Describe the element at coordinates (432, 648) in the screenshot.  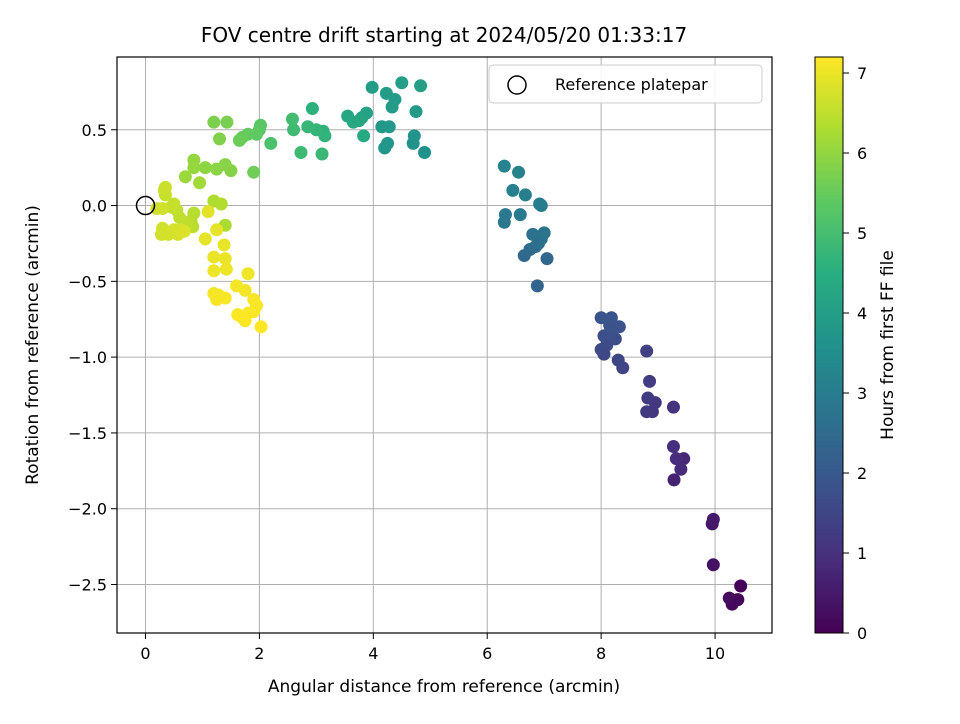
I see `x-axis-ticks: 0 2 4 6 8 10` at that location.